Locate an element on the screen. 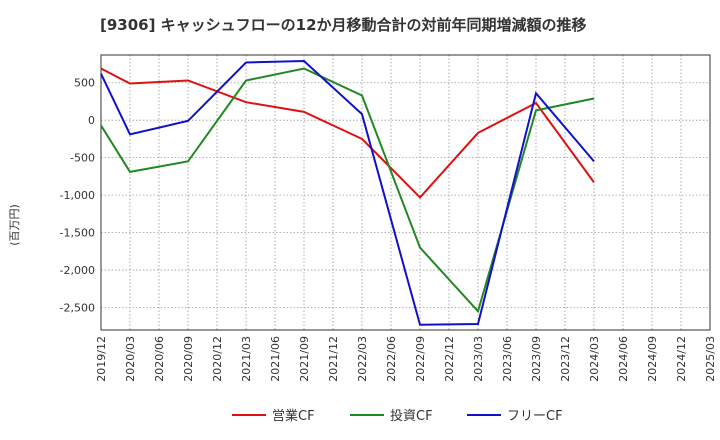 Image resolution: width=720 pixels, height=440 pixels. x-tick-label: 2023/09 is located at coordinates (536, 359).